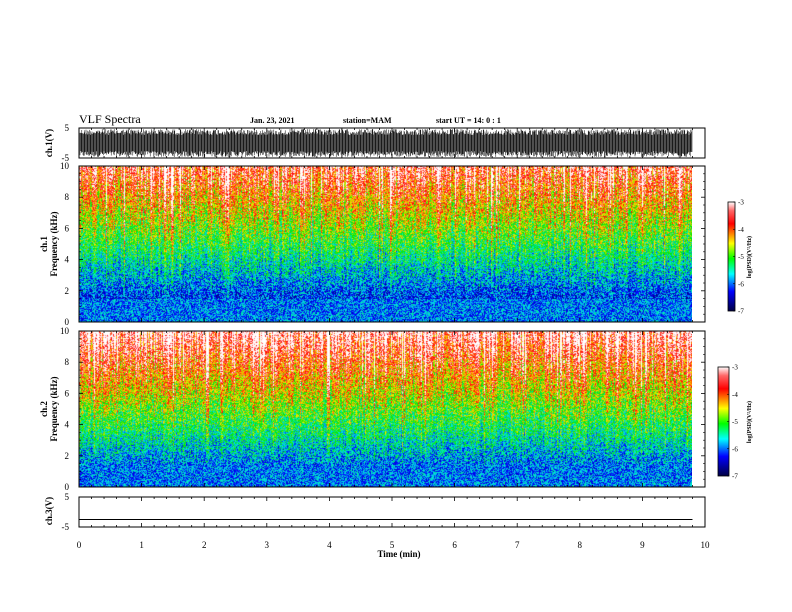  I want to click on time-tick-label: 9, so click(642, 545).